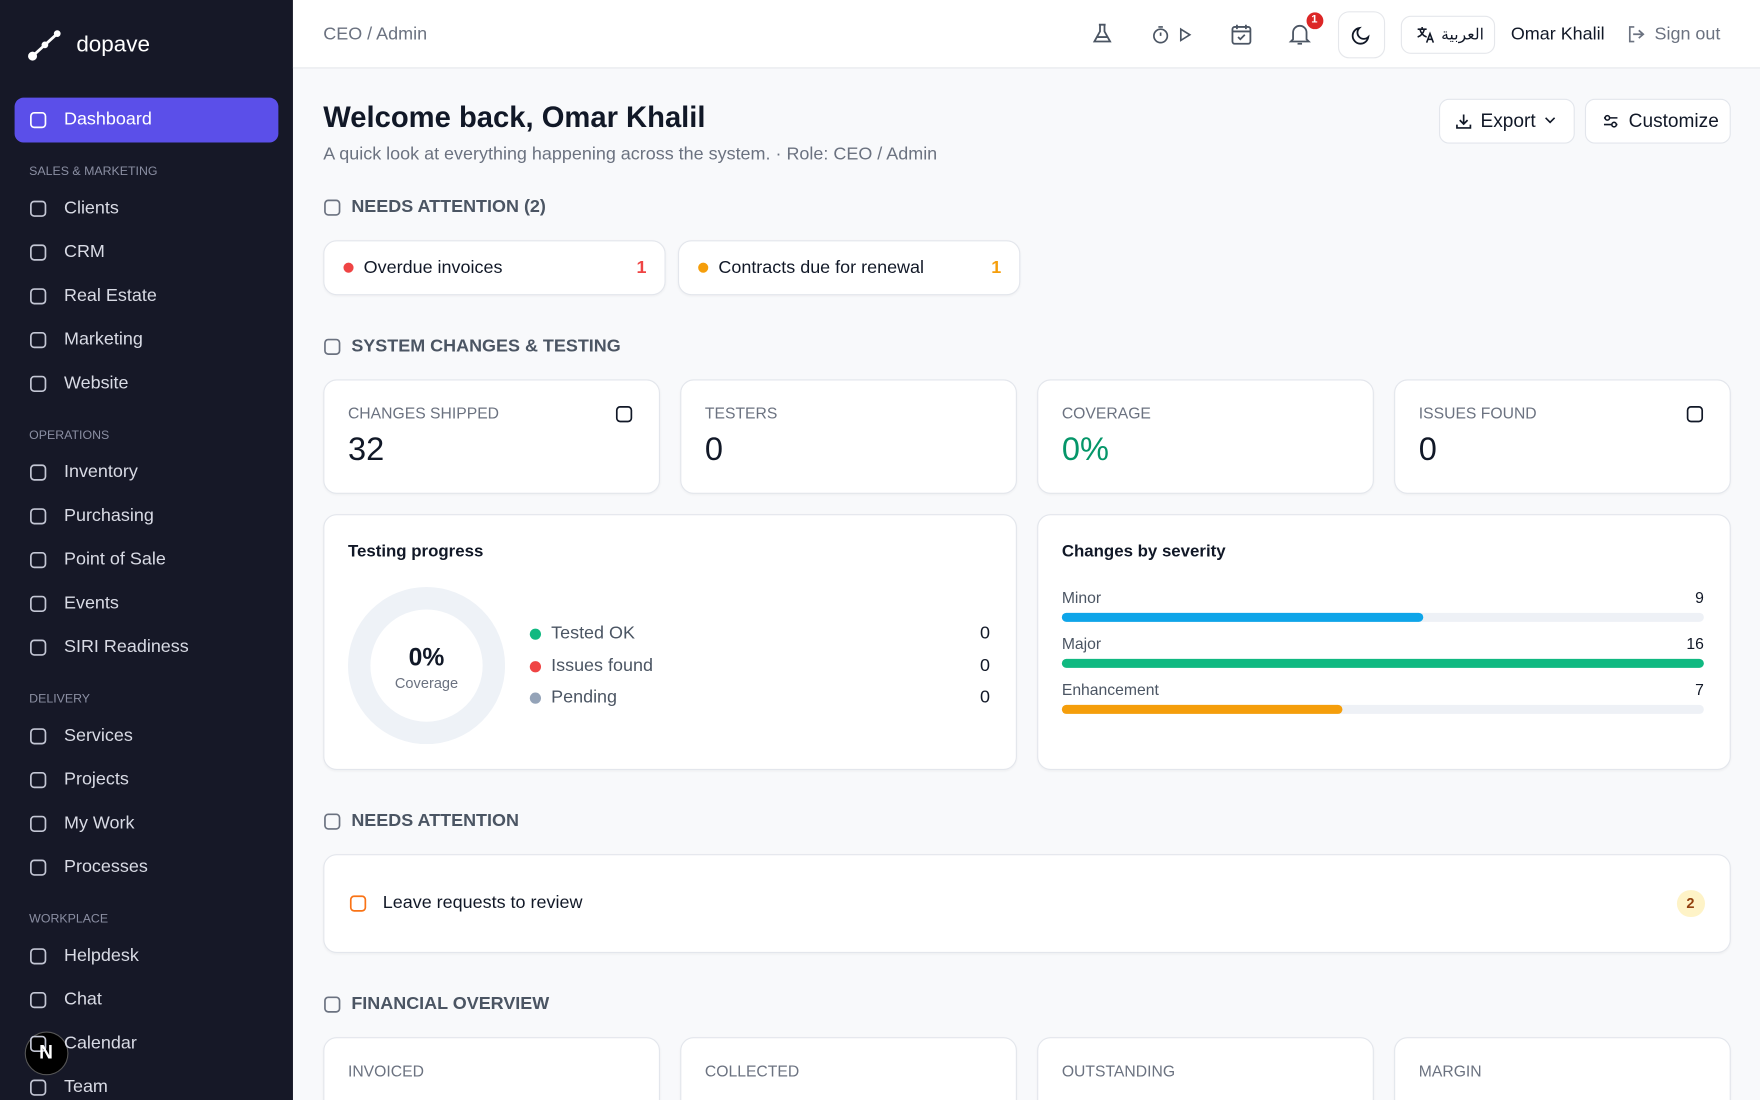  I want to click on translate-icon, so click(1426, 34).